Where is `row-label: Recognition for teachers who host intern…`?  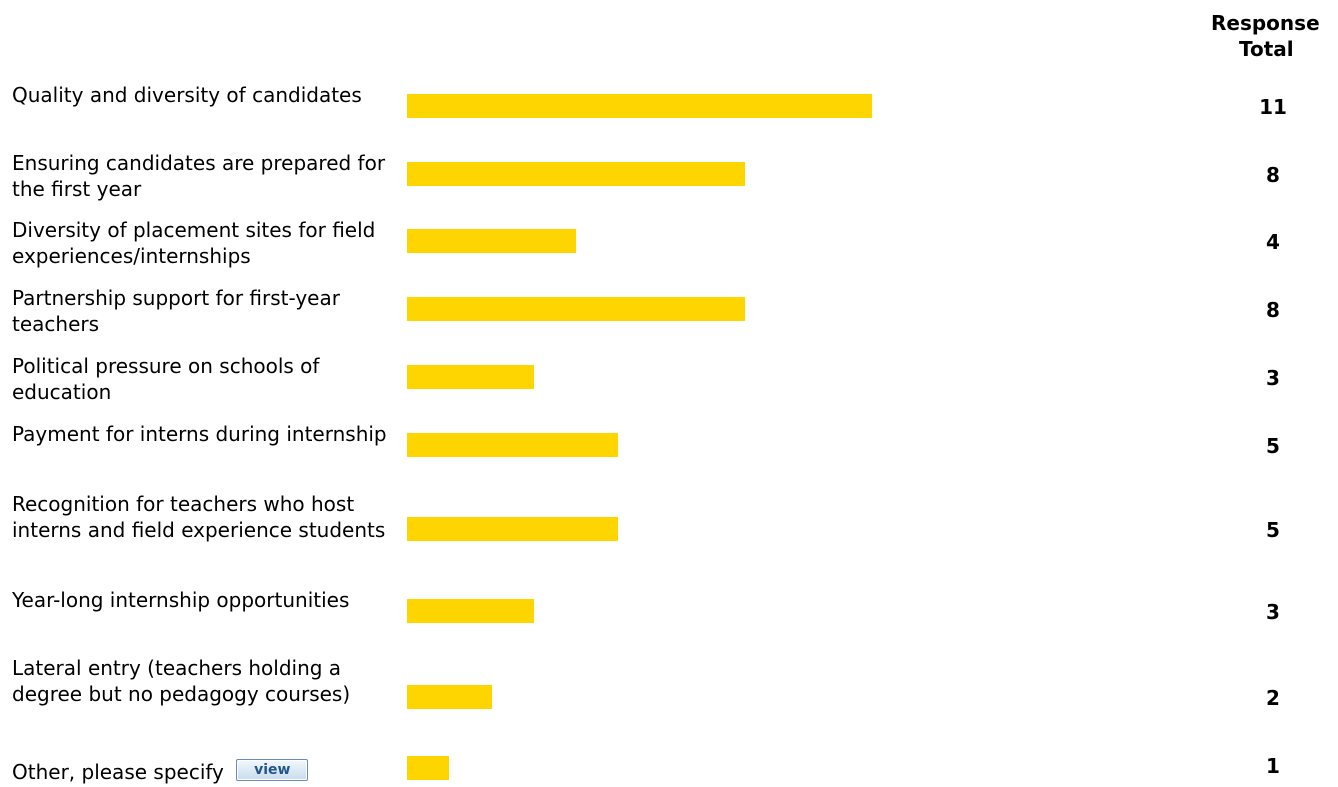
row-label: Recognition for teachers who host intern… is located at coordinates (199, 517).